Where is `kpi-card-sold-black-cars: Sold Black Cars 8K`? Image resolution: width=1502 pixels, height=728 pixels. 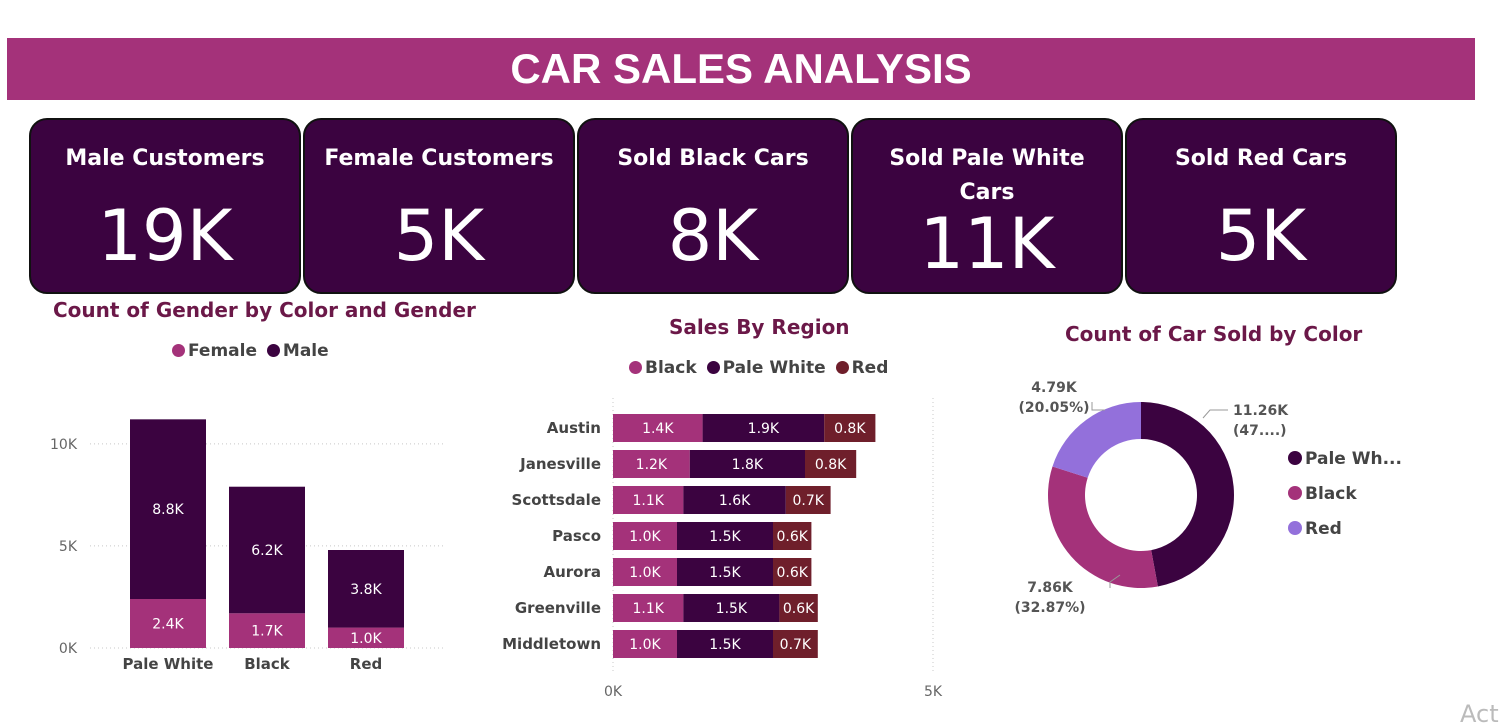 kpi-card-sold-black-cars: Sold Black Cars 8K is located at coordinates (713, 206).